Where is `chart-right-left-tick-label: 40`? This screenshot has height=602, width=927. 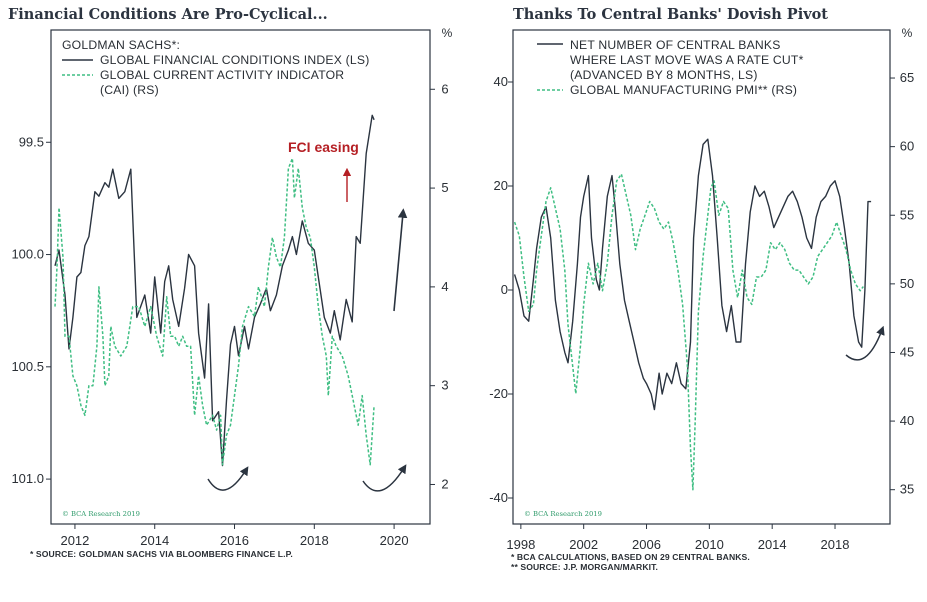
chart-right-left-tick-label: 40 is located at coordinates (501, 81).